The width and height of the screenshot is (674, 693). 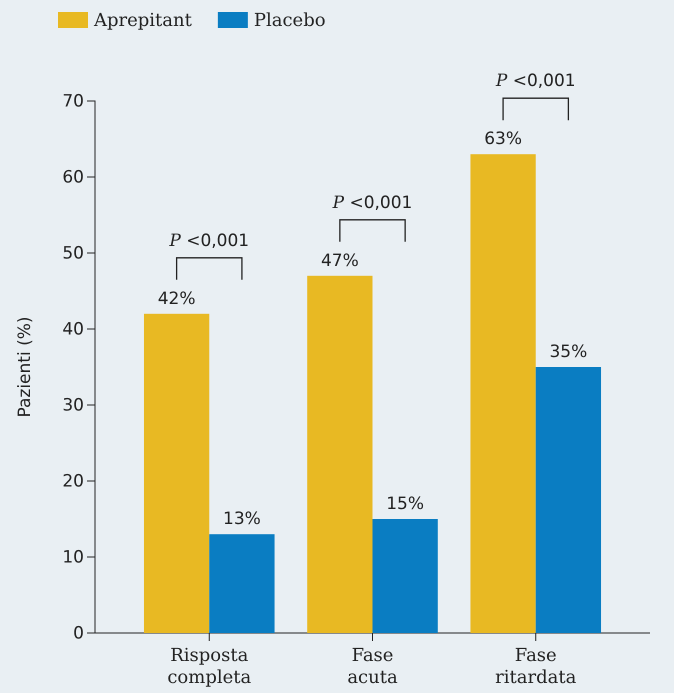 I want to click on y-tick-label: 30, so click(x=73, y=405).